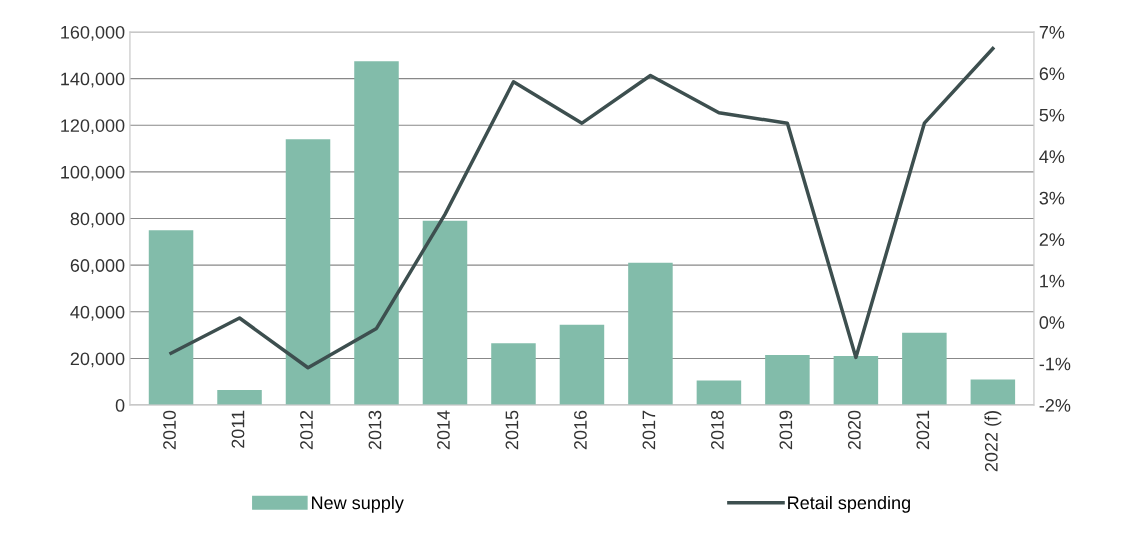  I want to click on x-tick-label: 2022 (f), so click(993, 441).